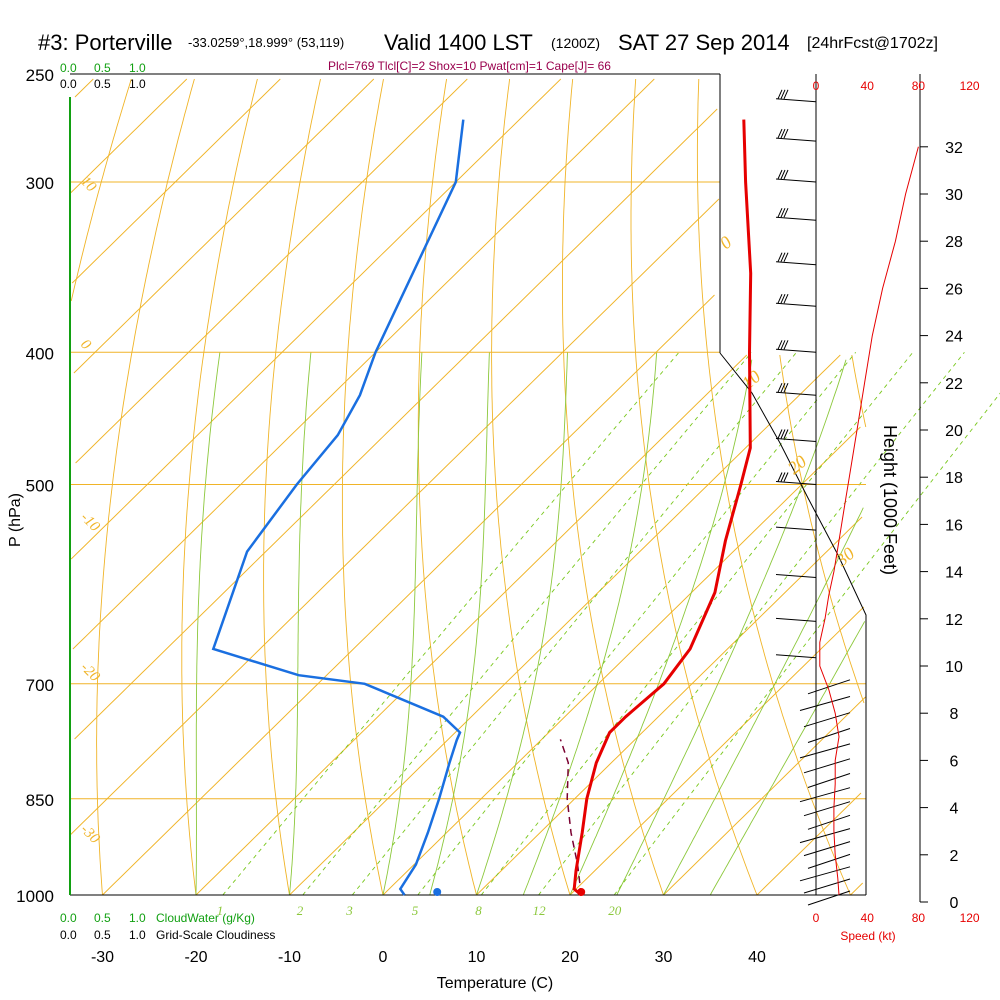 The image size is (1000, 1000). What do you see at coordinates (195, 957) in the screenshot?
I see `x-tick-label: -20` at bounding box center [195, 957].